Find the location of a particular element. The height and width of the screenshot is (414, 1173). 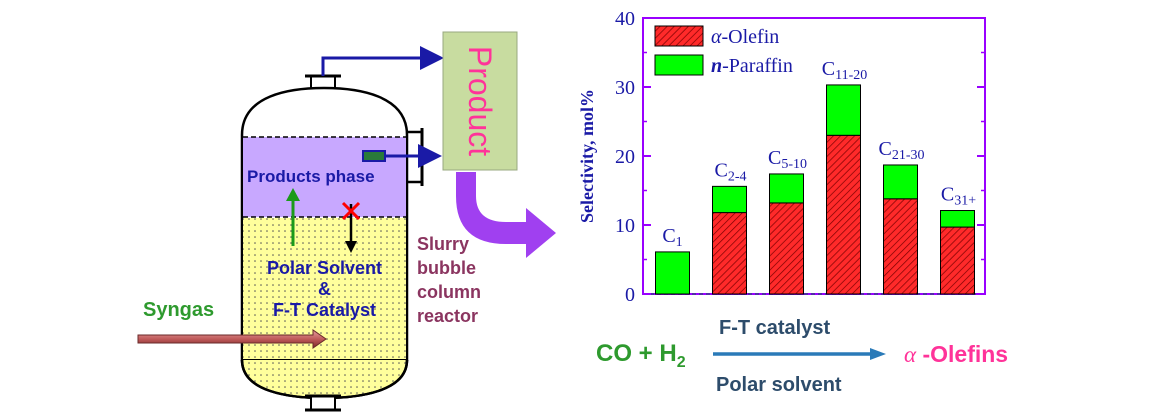

bar-category-label: C1 is located at coordinates (672, 237).